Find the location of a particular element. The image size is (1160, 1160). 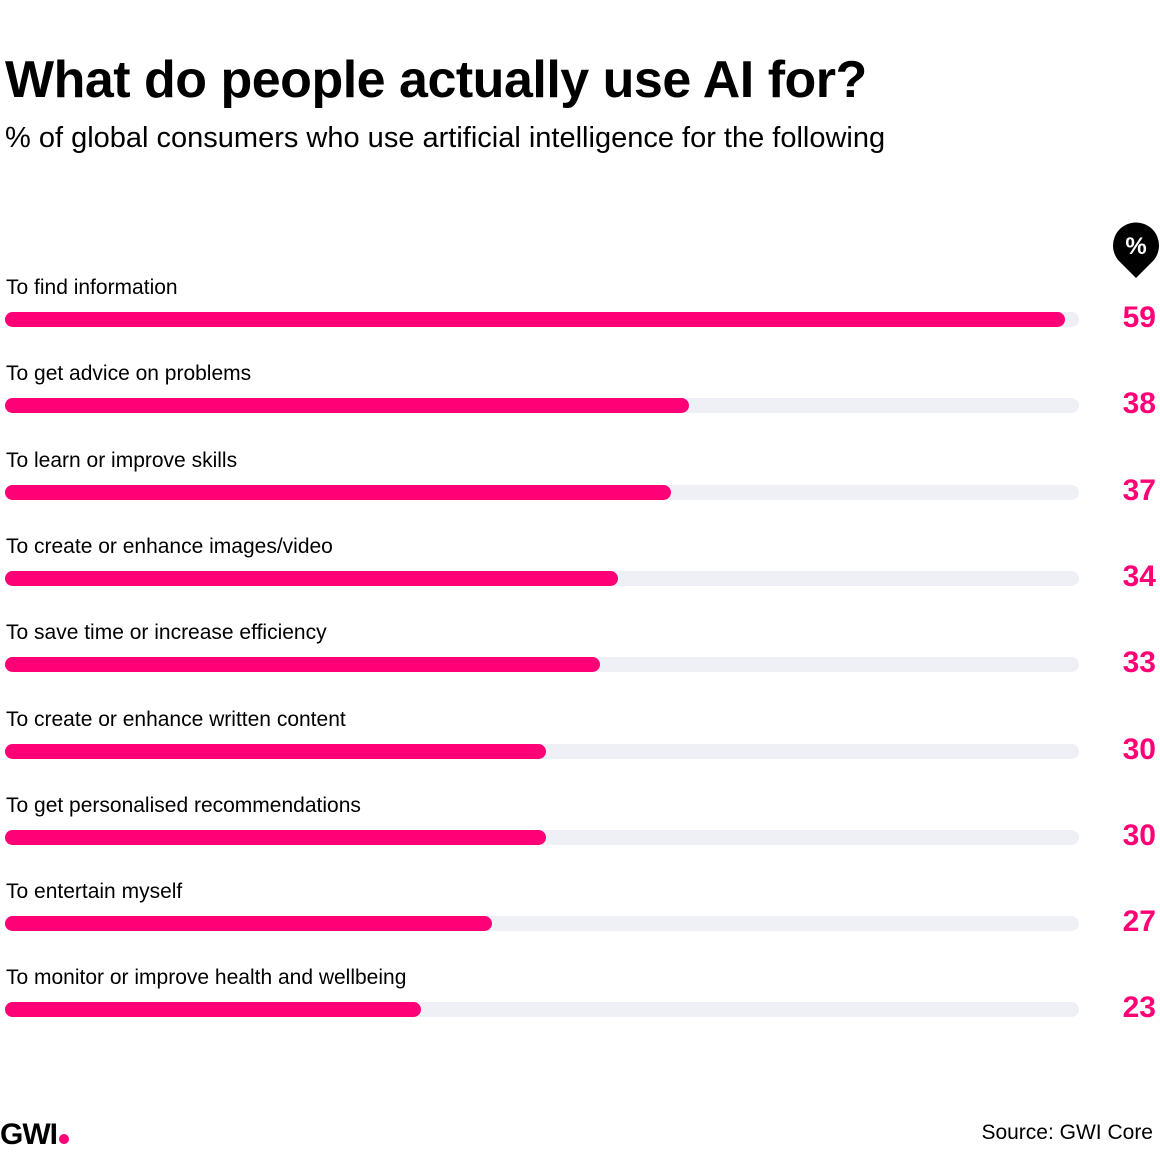

gwi-logo: GWI is located at coordinates (34, 1135).